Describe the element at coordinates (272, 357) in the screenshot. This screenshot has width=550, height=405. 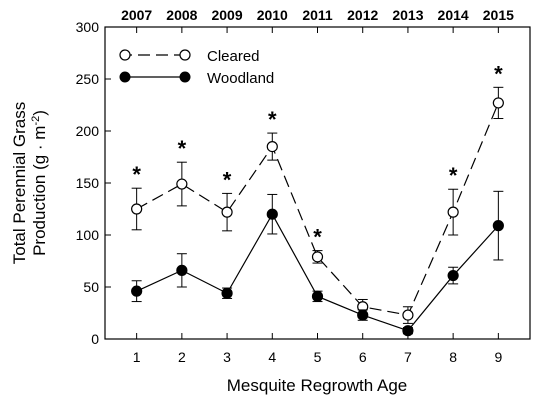
I see `x-tick-label: 4` at that location.